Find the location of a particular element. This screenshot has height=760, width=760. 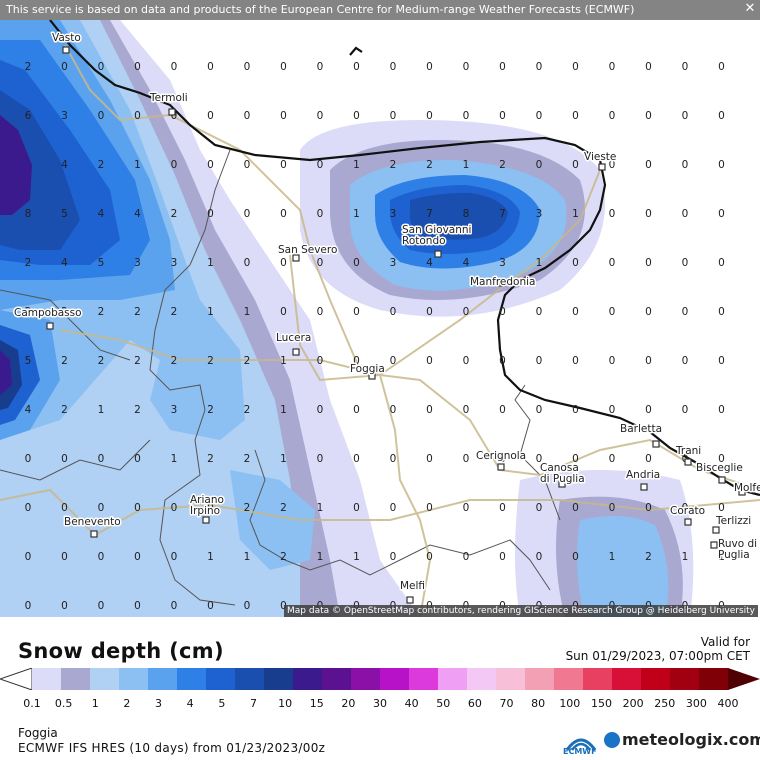

meteologix-brand: meteologix.com is located at coordinates (691, 739).